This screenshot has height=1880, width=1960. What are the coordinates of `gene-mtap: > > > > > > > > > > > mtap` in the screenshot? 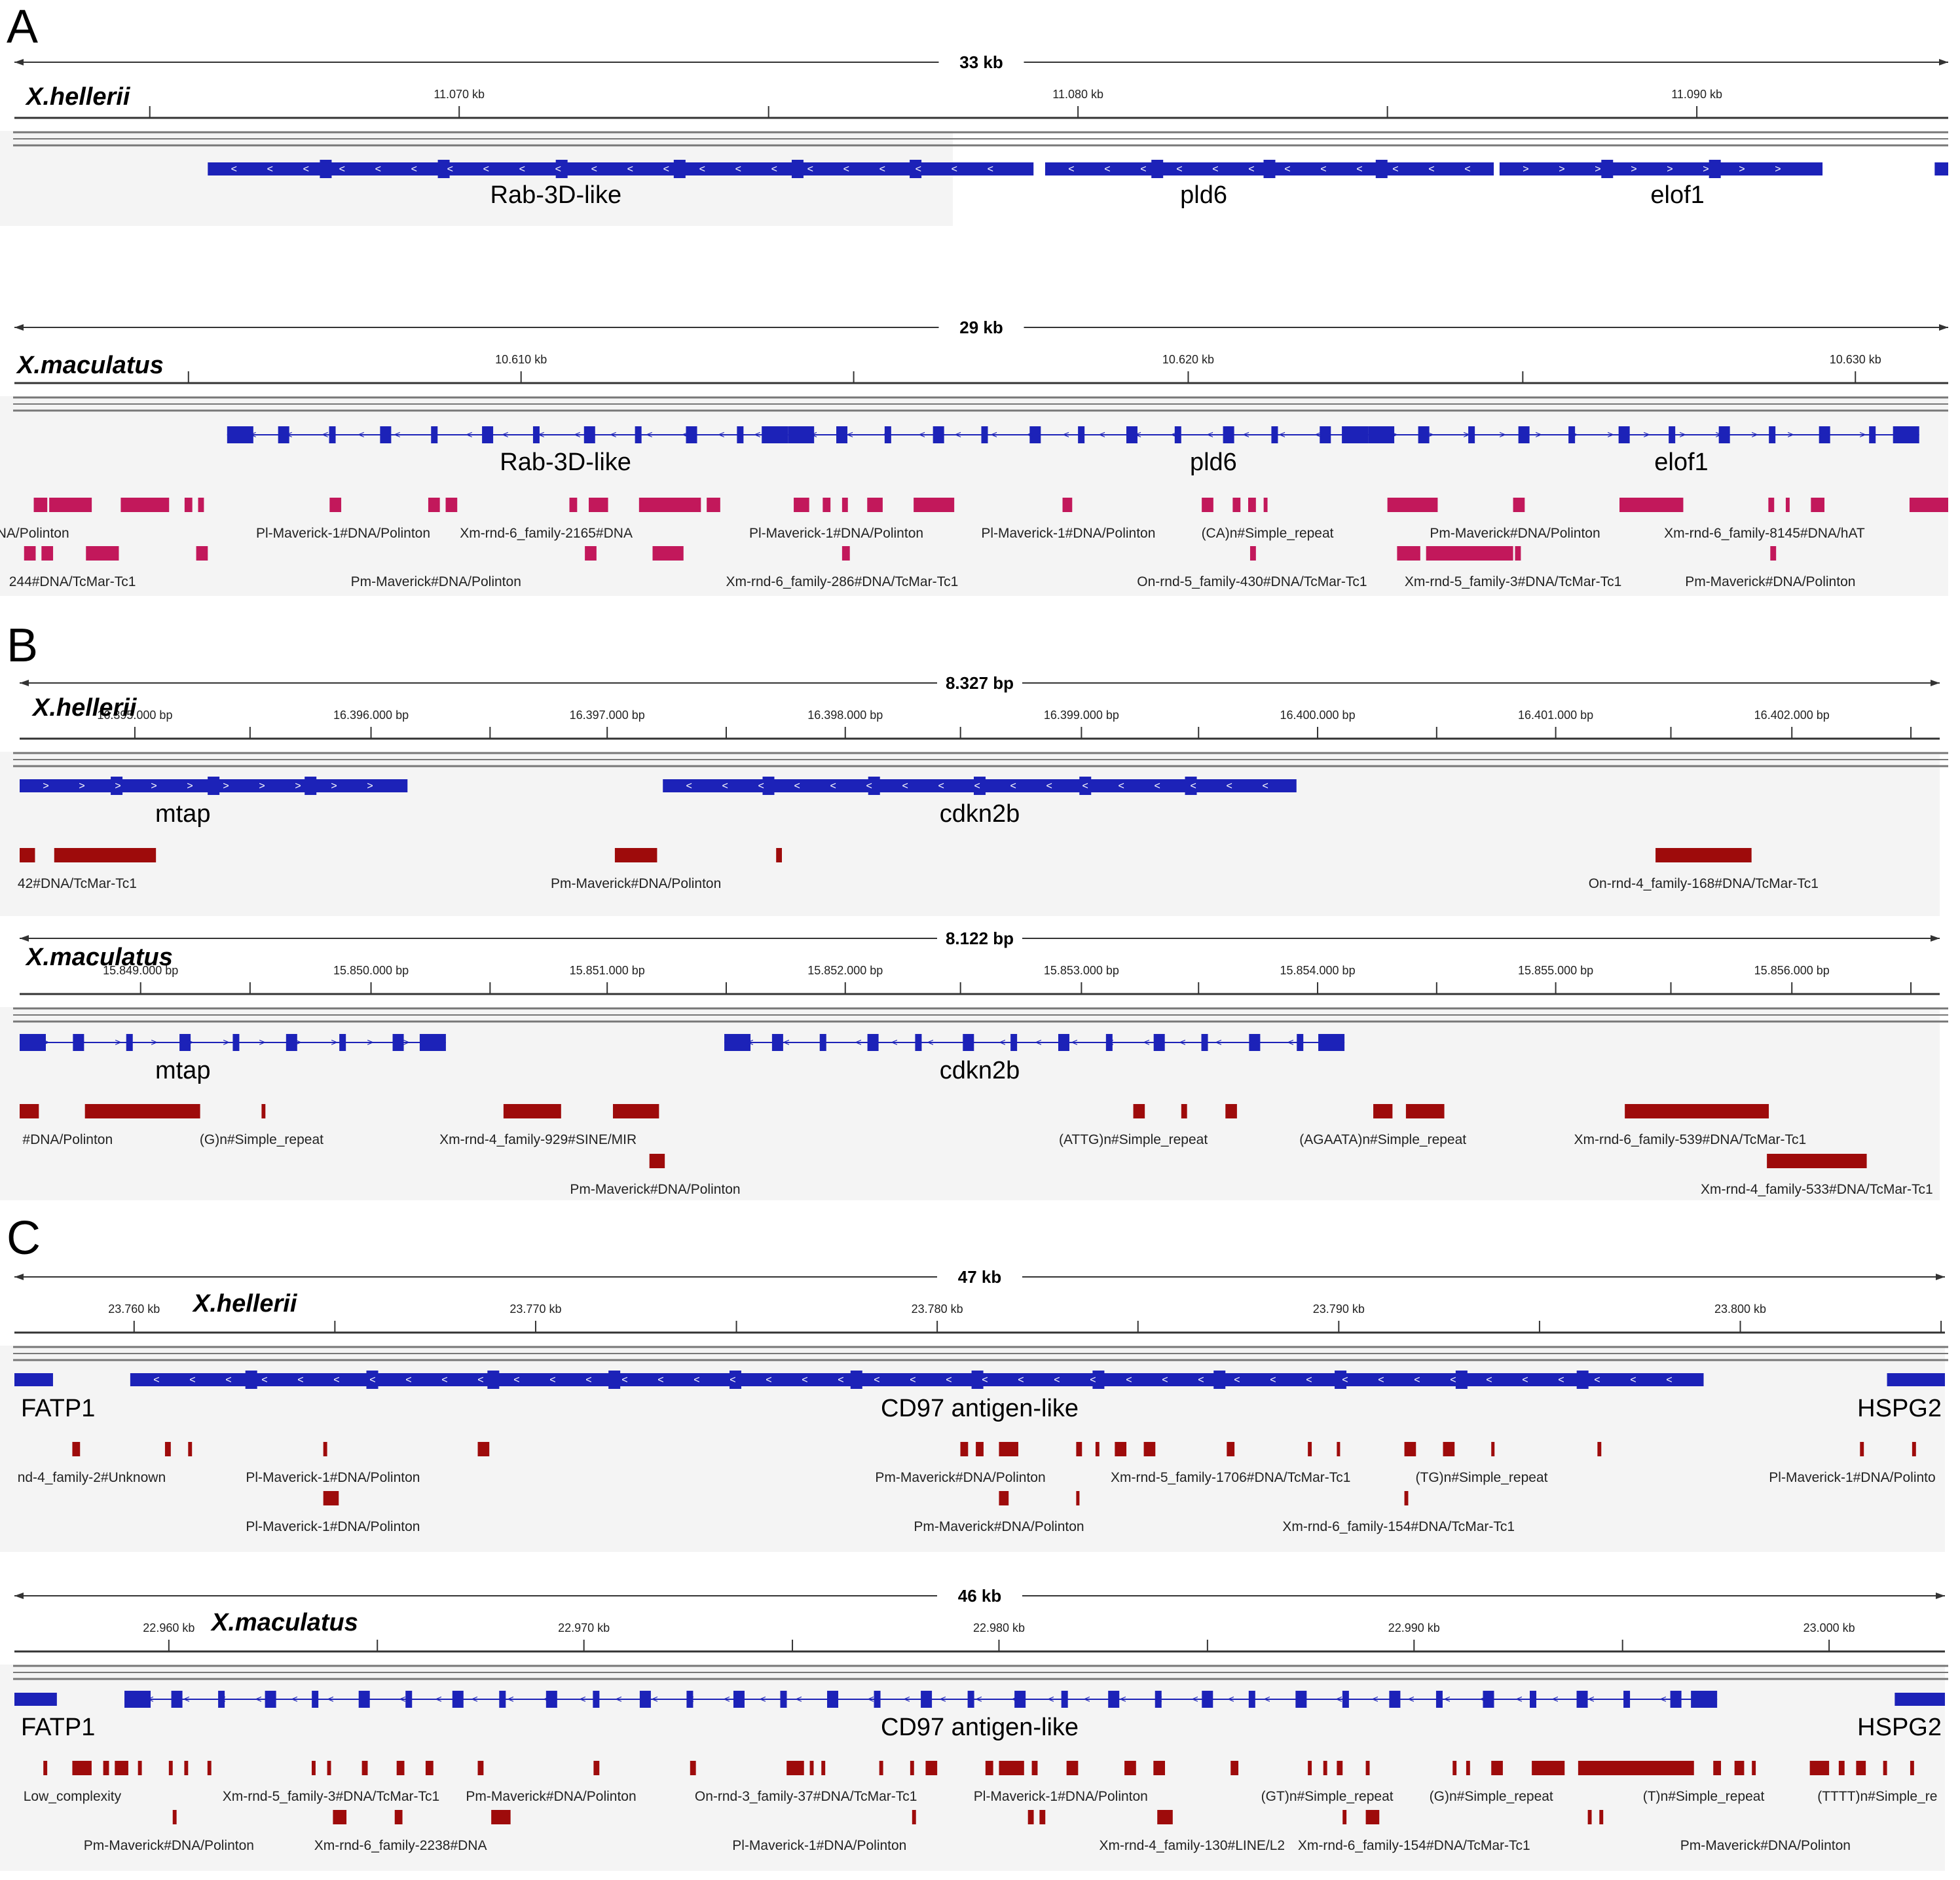 It's located at (233, 1059).